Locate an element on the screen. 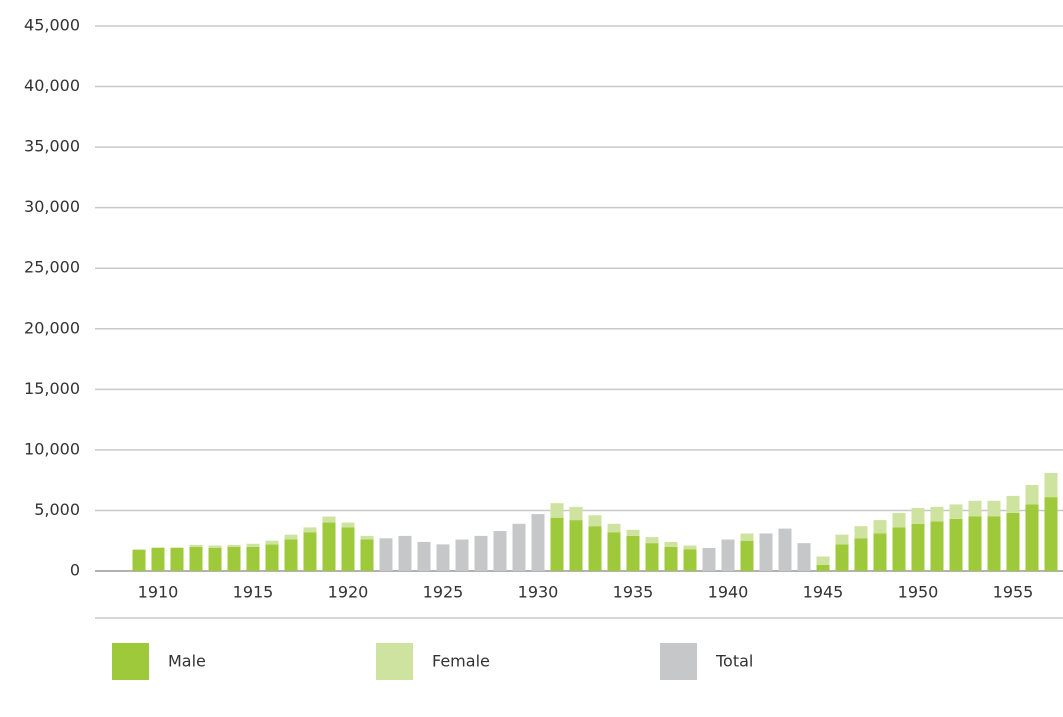 The image size is (1063, 717). x-tick-label: 1935 is located at coordinates (633, 592).